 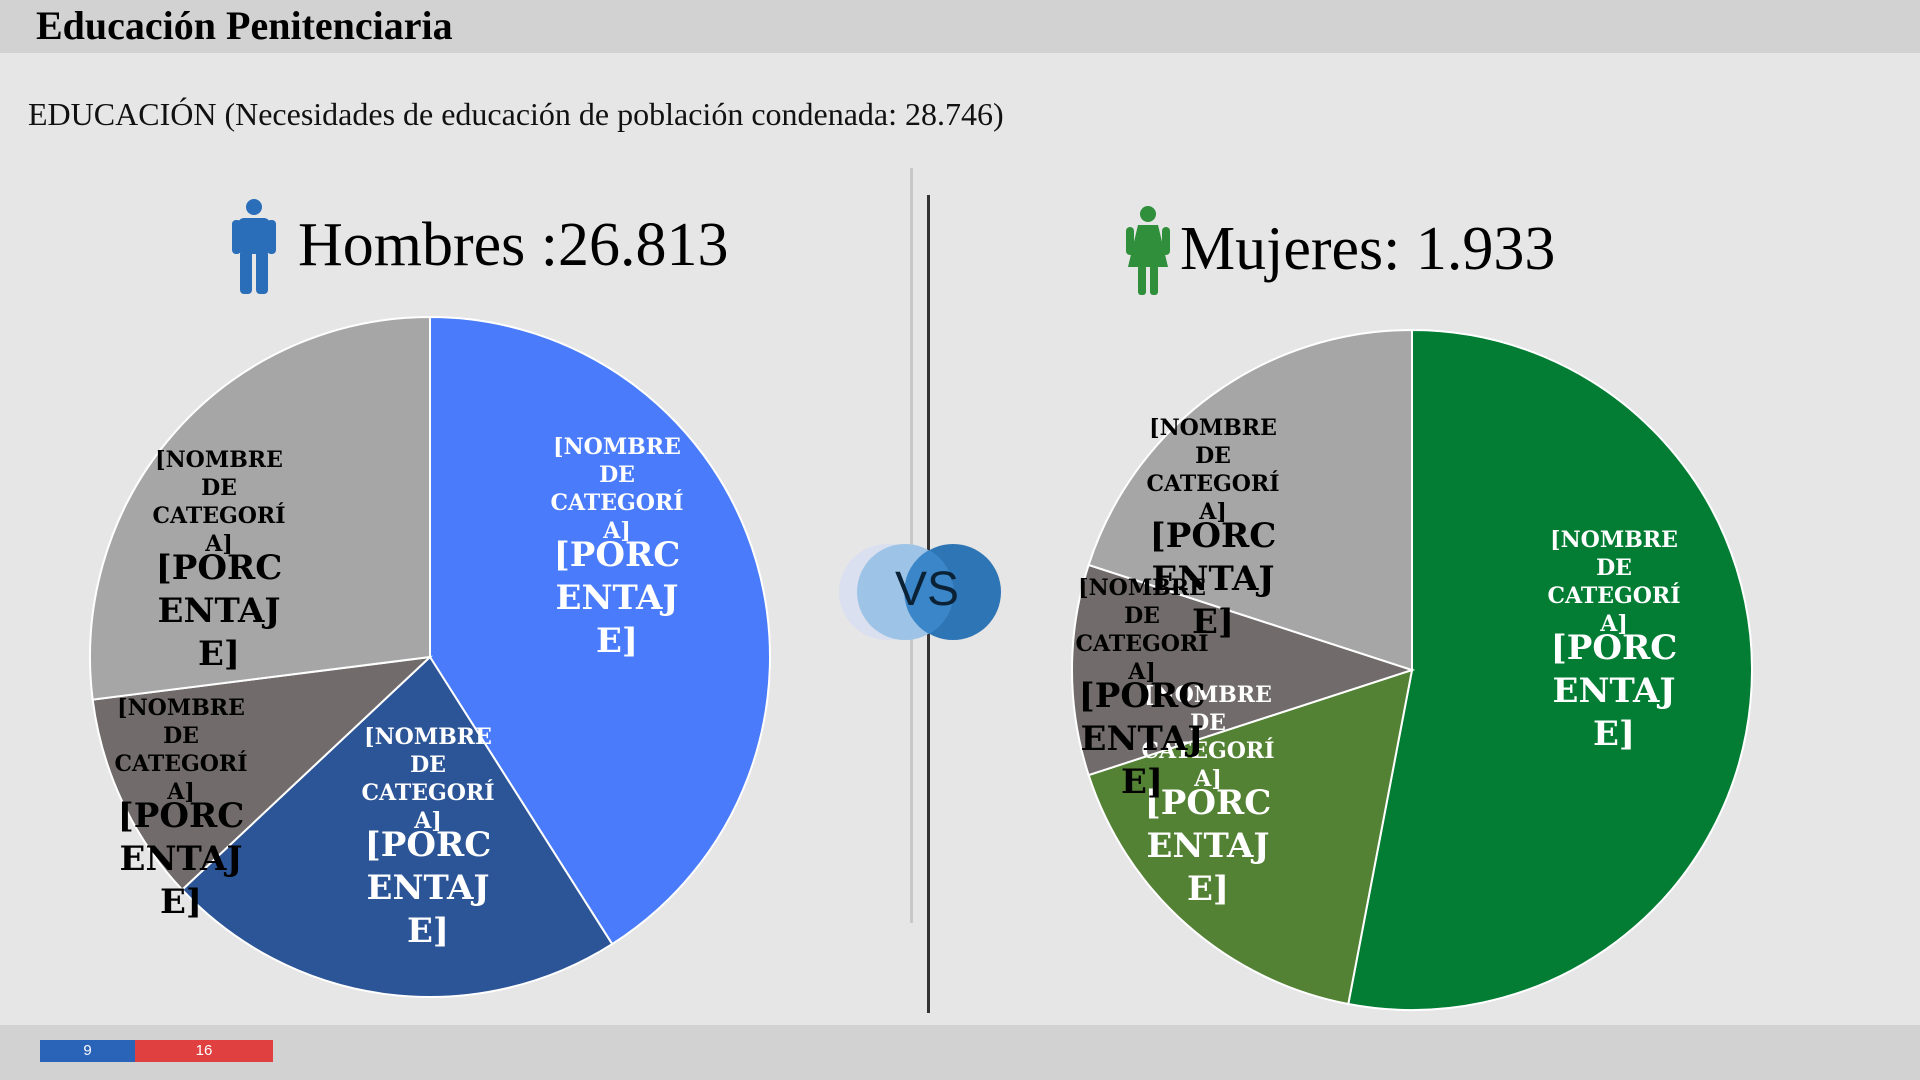 I want to click on men-heading: Hombres :26.813, so click(x=513, y=245).